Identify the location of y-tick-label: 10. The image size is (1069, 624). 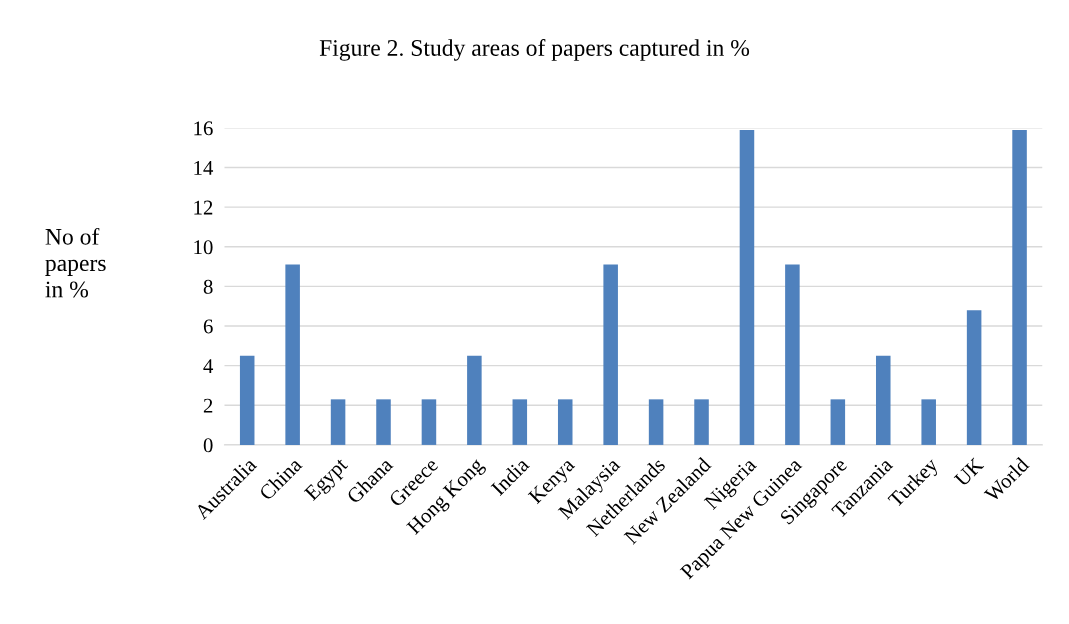
(203, 247).